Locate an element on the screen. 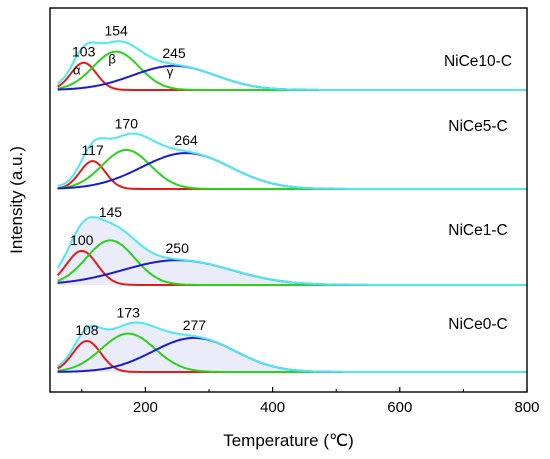 The image size is (550, 459). peak-value-label: 103 is located at coordinates (84, 52).